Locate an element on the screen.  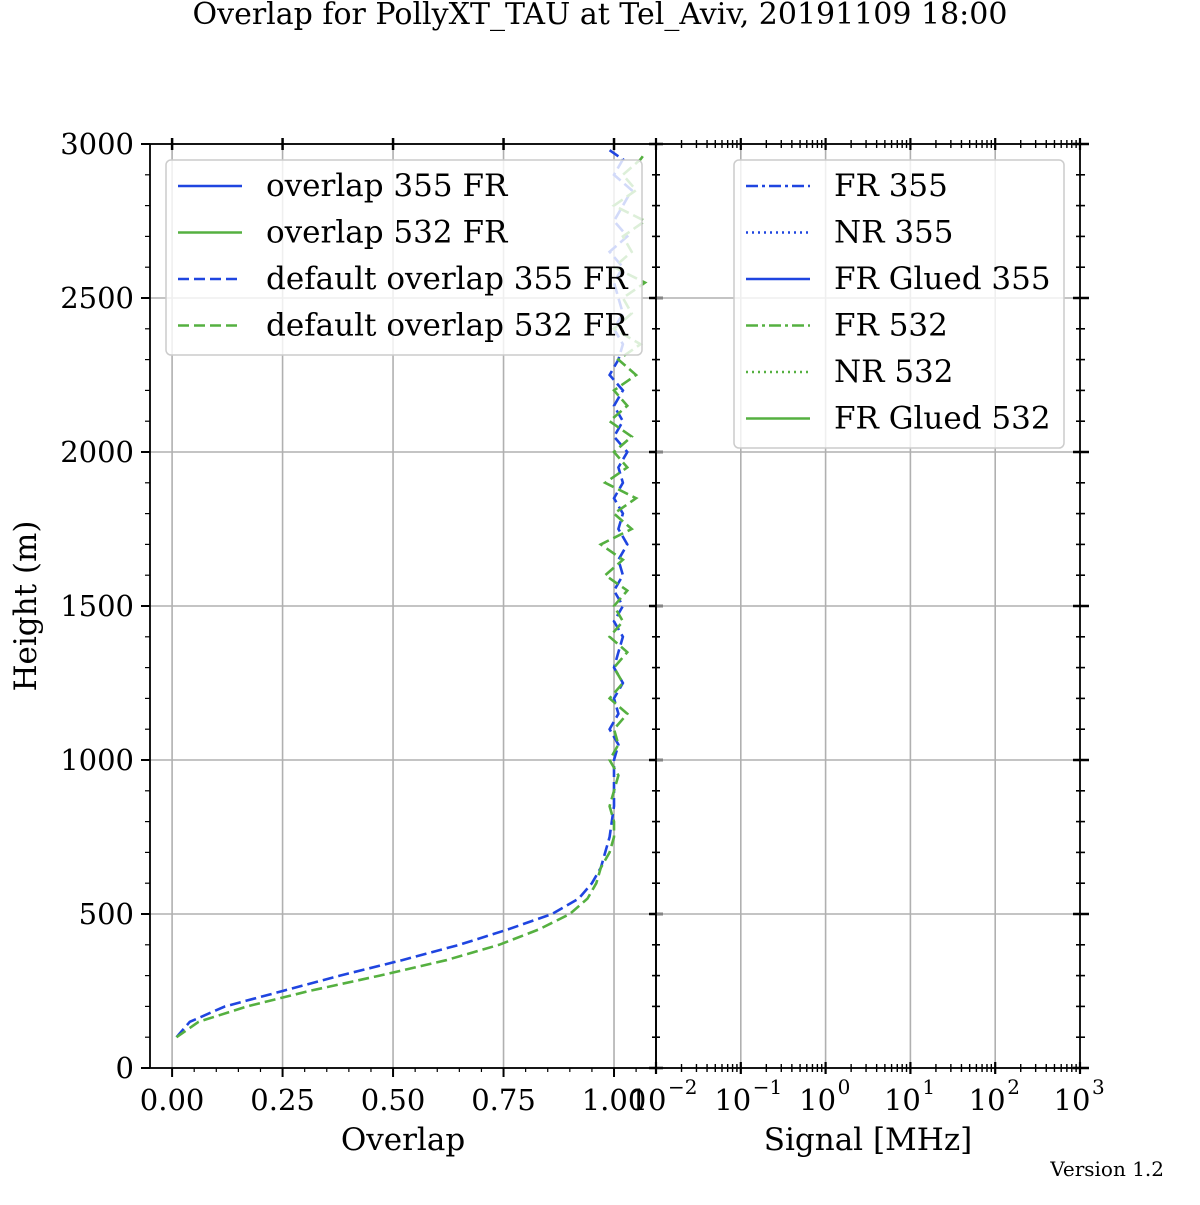
right-legend-label-1: FR 355 is located at coordinates (891, 186).